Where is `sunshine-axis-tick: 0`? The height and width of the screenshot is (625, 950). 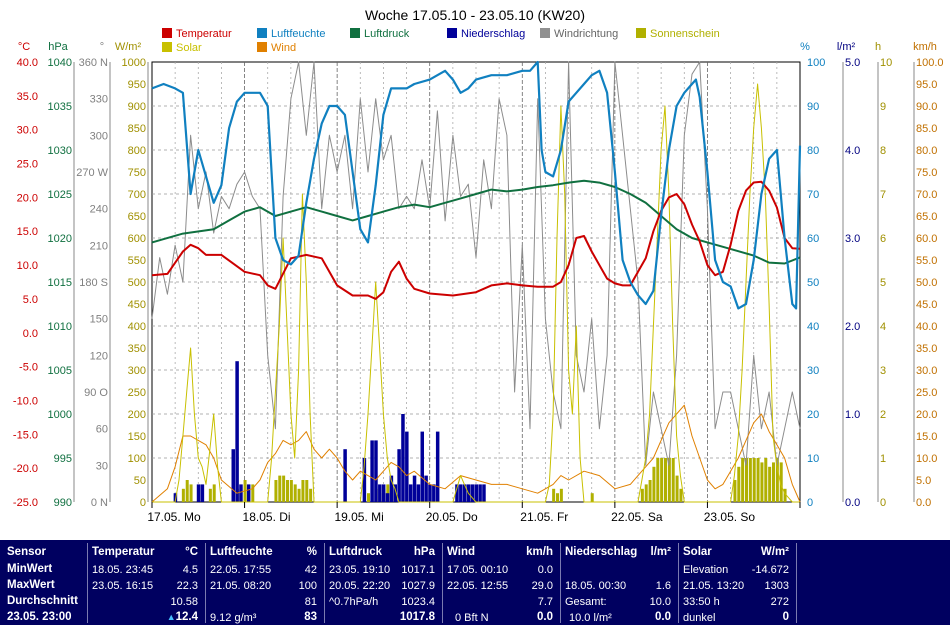
sunshine-axis-tick: 0 is located at coordinates (883, 503).